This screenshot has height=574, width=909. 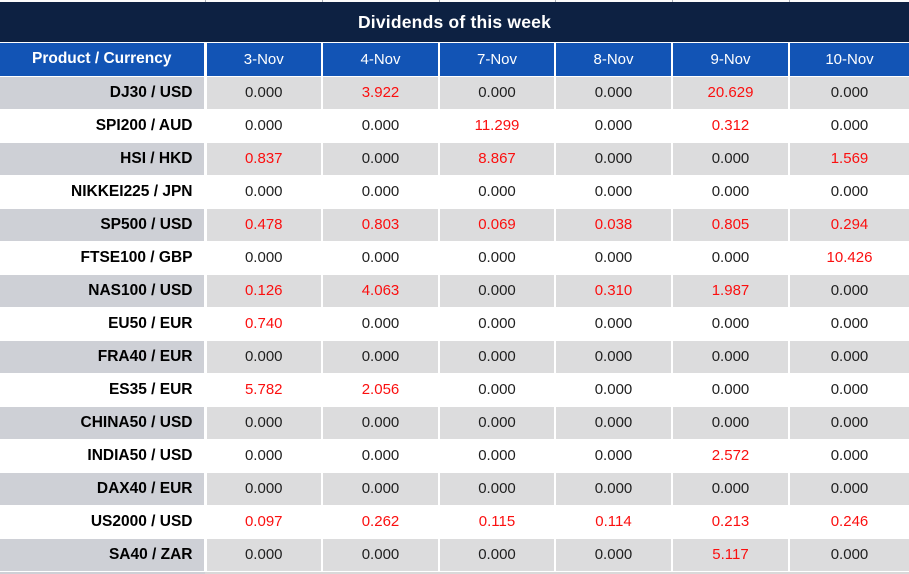 What do you see at coordinates (496, 159) in the screenshot?
I see `dividend-value-cell: 8.867` at bounding box center [496, 159].